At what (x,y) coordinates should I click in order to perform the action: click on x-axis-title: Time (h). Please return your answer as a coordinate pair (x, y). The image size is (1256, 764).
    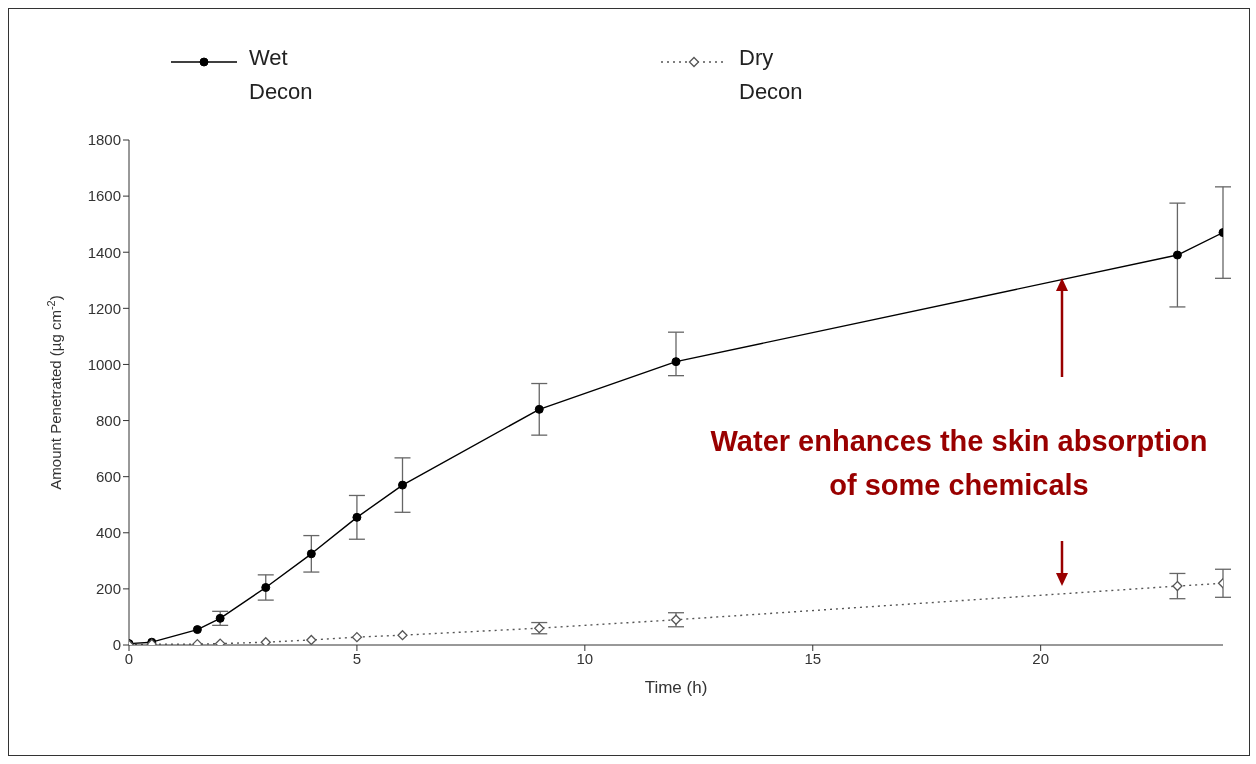
    Looking at the image, I should click on (676, 687).